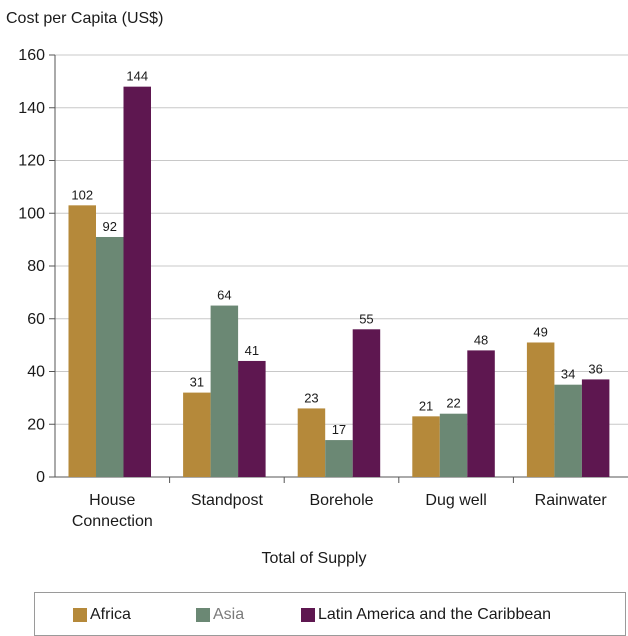  I want to click on legend-swatch-africa, so click(80, 615).